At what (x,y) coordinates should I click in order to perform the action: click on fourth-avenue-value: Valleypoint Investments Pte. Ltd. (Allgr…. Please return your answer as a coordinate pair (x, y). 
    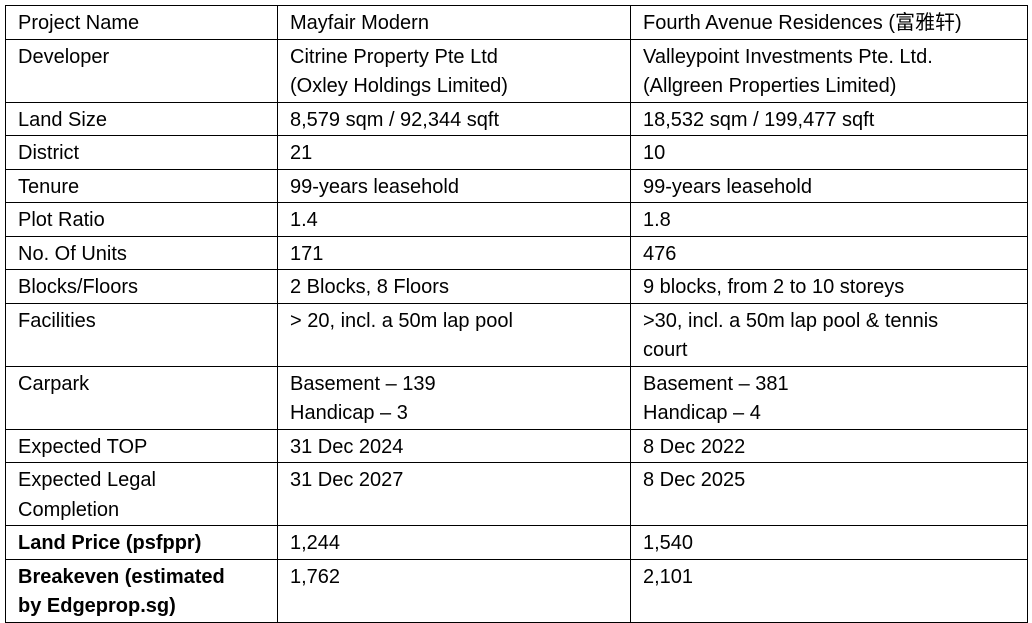
    Looking at the image, I should click on (829, 70).